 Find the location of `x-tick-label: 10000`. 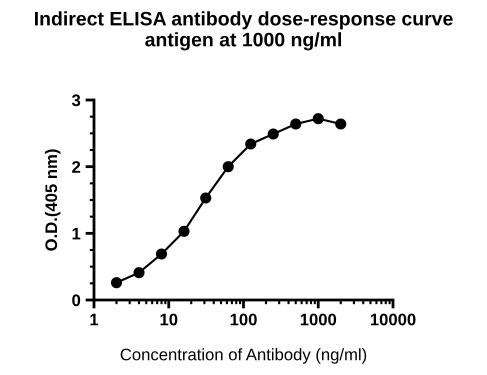

x-tick-label: 10000 is located at coordinates (393, 320).